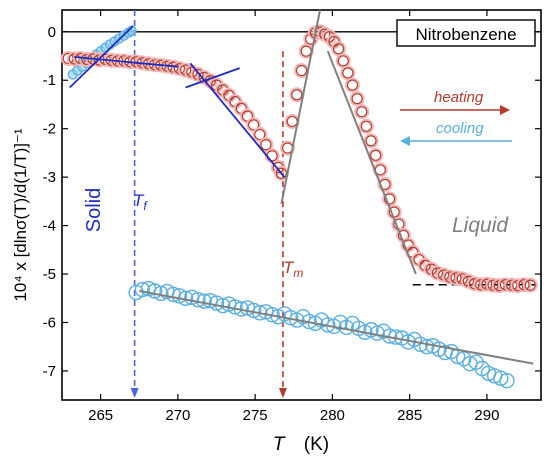 This screenshot has width=550, height=469. I want to click on x-tick-label: 285, so click(409, 415).